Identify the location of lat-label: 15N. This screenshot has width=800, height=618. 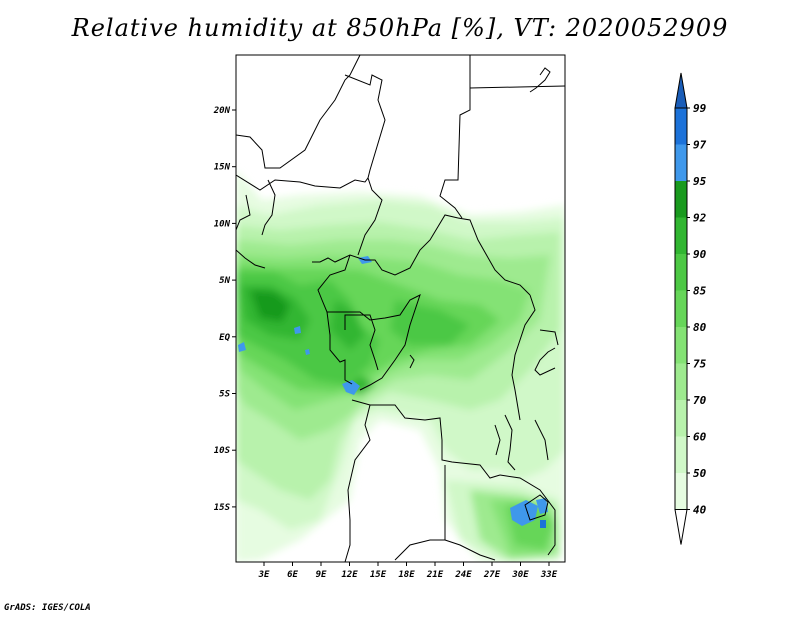
(222, 168).